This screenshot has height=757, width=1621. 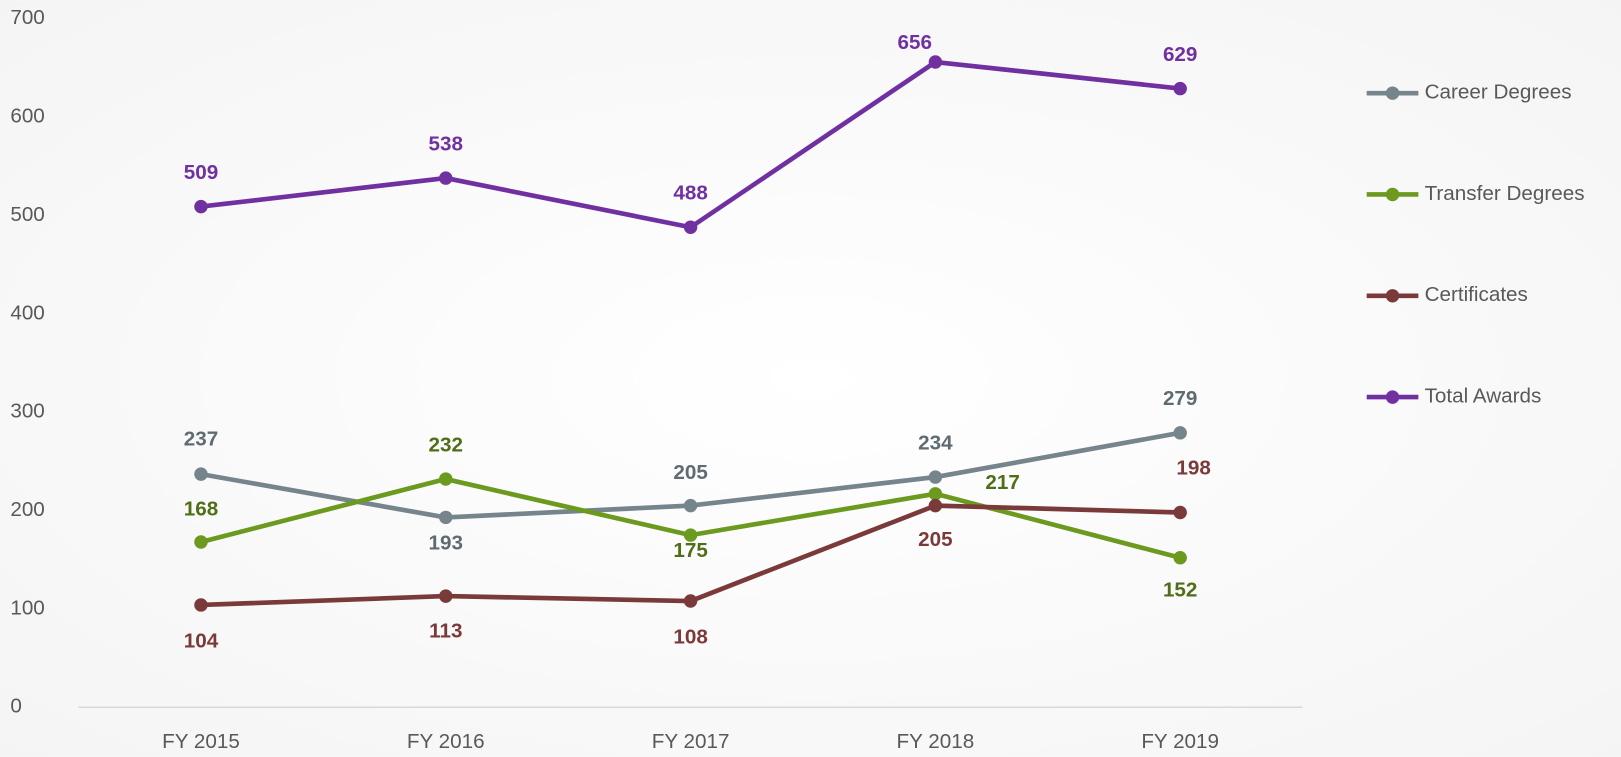 What do you see at coordinates (691, 741) in the screenshot?
I see `x-tick-label: FY 2017` at bounding box center [691, 741].